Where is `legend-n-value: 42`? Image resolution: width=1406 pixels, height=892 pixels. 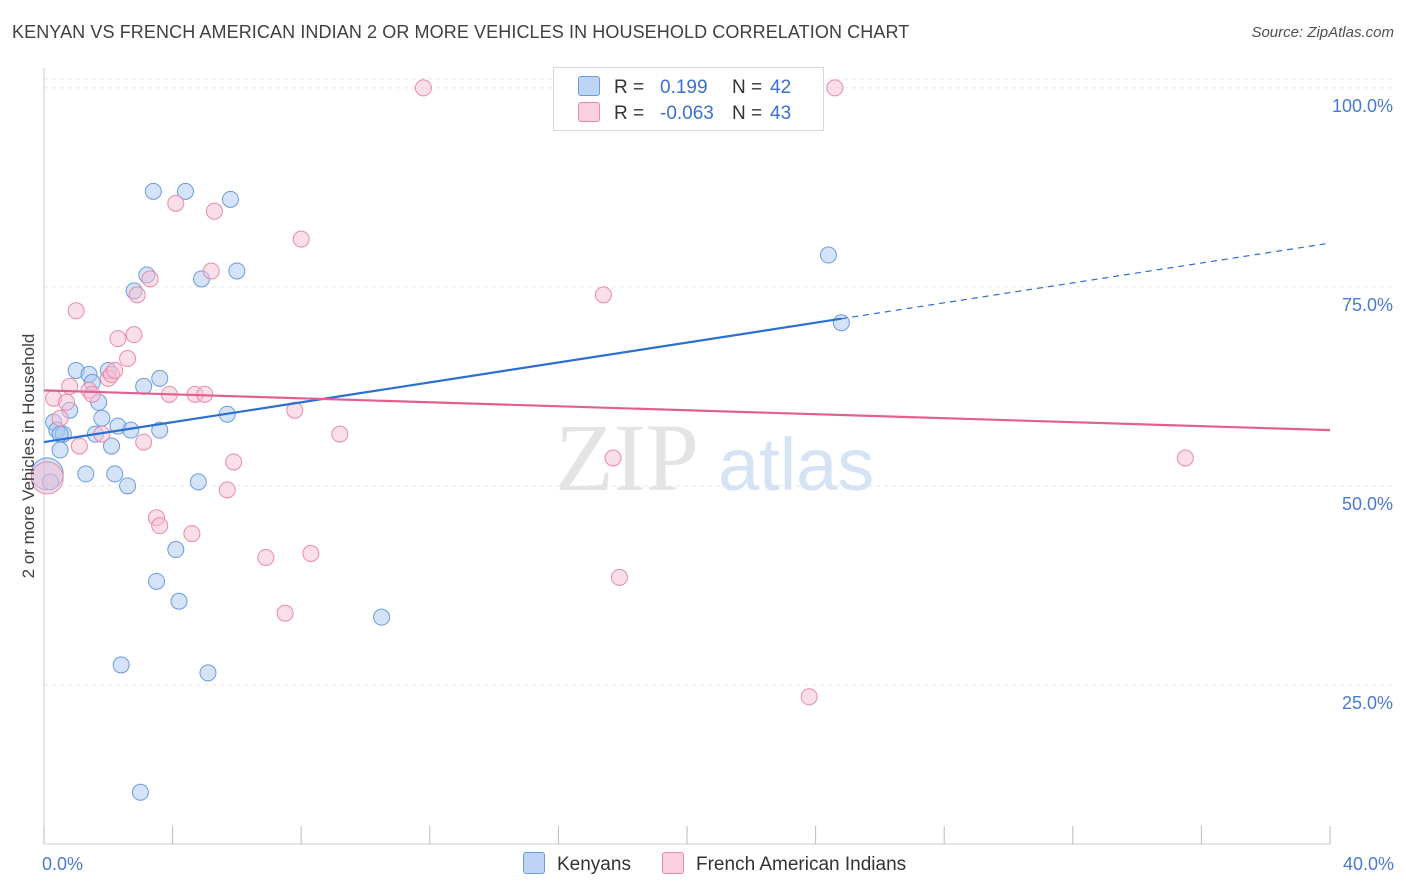
legend-n-value: 42 is located at coordinates (781, 87).